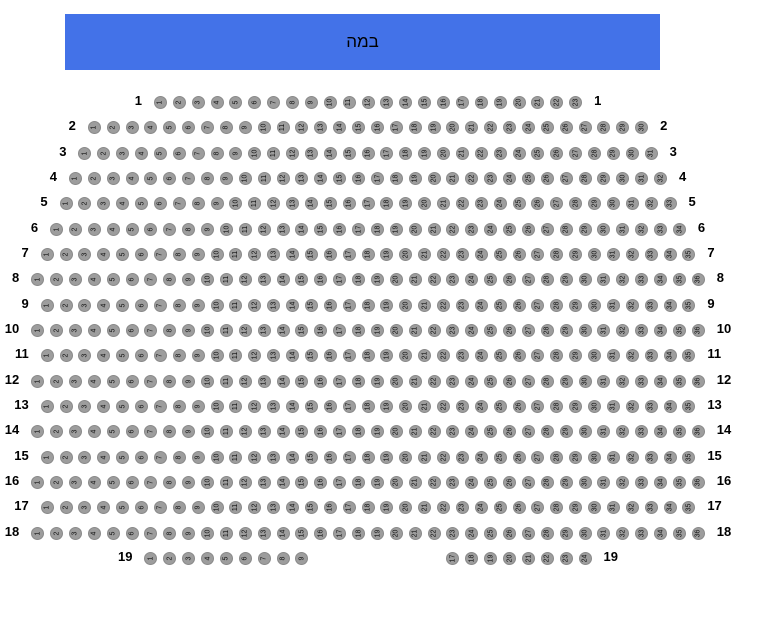 The image size is (760, 620). What do you see at coordinates (349, 356) in the screenshot?
I see `seat-row11-17: 17` at bounding box center [349, 356].